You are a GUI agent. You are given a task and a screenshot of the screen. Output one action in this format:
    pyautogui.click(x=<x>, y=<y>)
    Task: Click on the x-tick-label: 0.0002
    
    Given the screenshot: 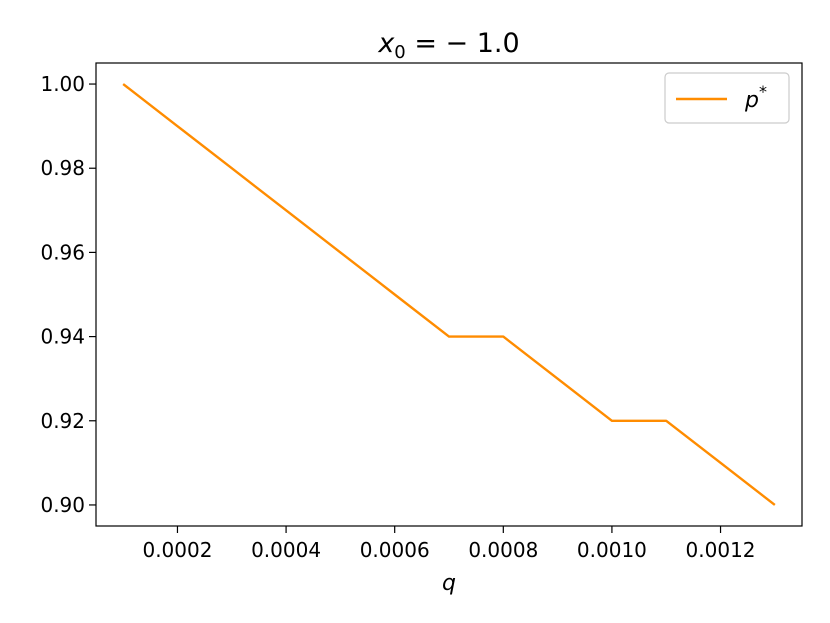 What is the action you would take?
    pyautogui.click(x=177, y=550)
    